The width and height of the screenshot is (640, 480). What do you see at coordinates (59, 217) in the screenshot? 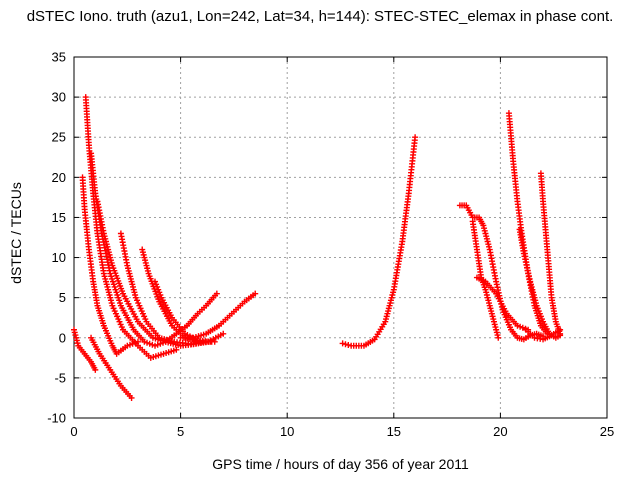
I see `y-tick-label: 15` at bounding box center [59, 217].